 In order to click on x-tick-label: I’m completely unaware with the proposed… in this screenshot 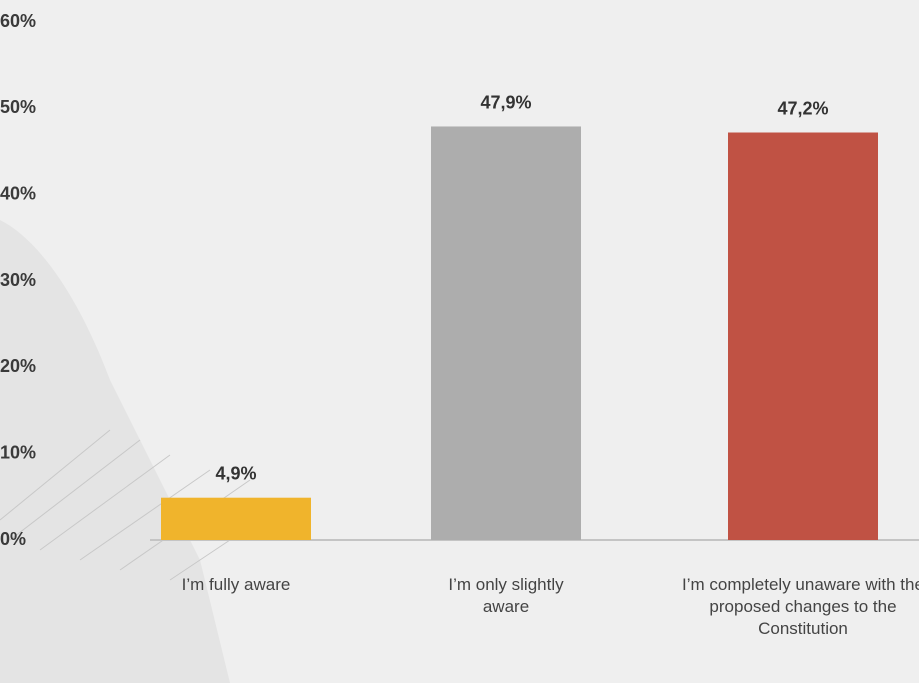, I will do `click(800, 606)`.